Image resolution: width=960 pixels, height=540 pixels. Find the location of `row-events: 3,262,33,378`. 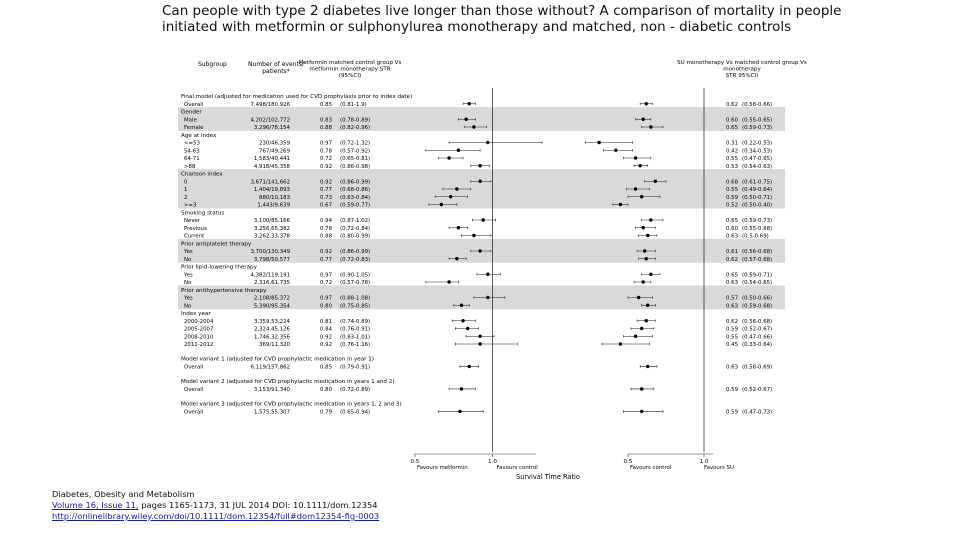

row-events: 3,262,33,378 is located at coordinates (272, 237).